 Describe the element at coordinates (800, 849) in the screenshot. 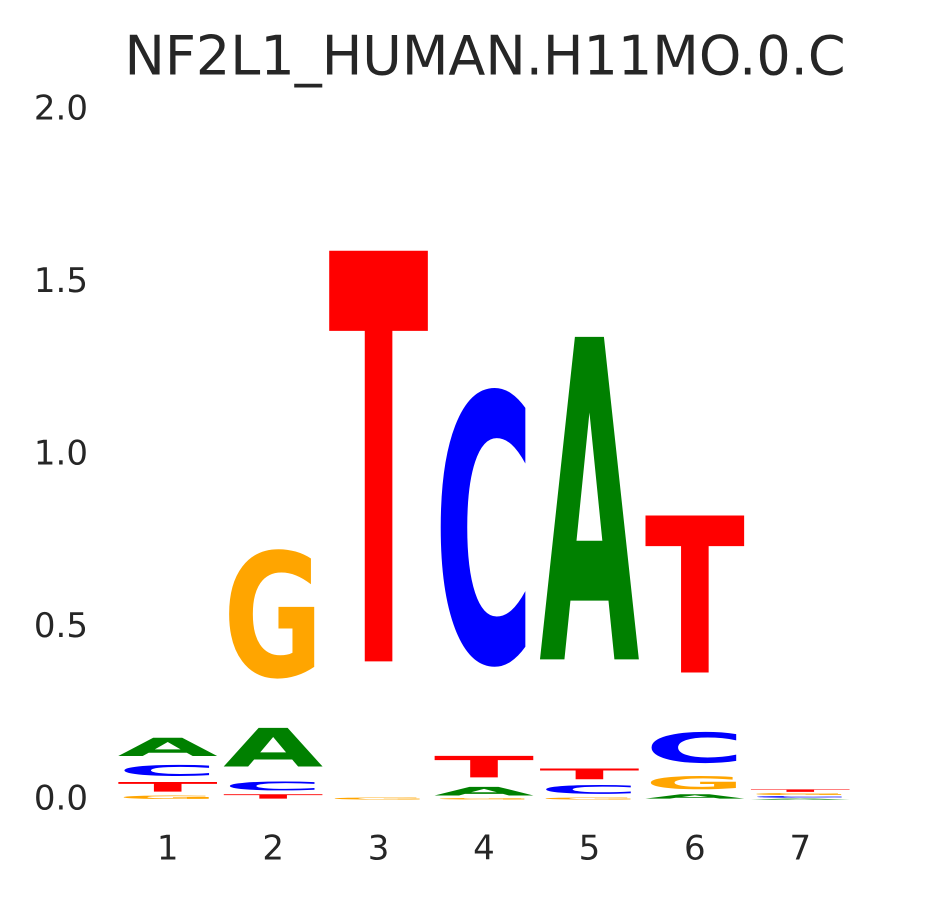

I see `x-tick-label: 7` at that location.